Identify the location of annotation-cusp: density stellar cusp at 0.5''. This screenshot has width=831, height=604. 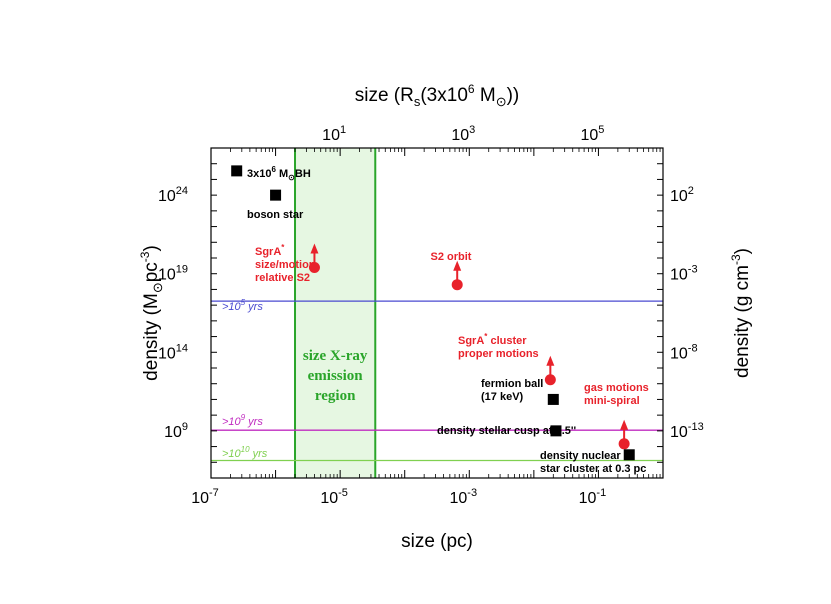
(507, 431).